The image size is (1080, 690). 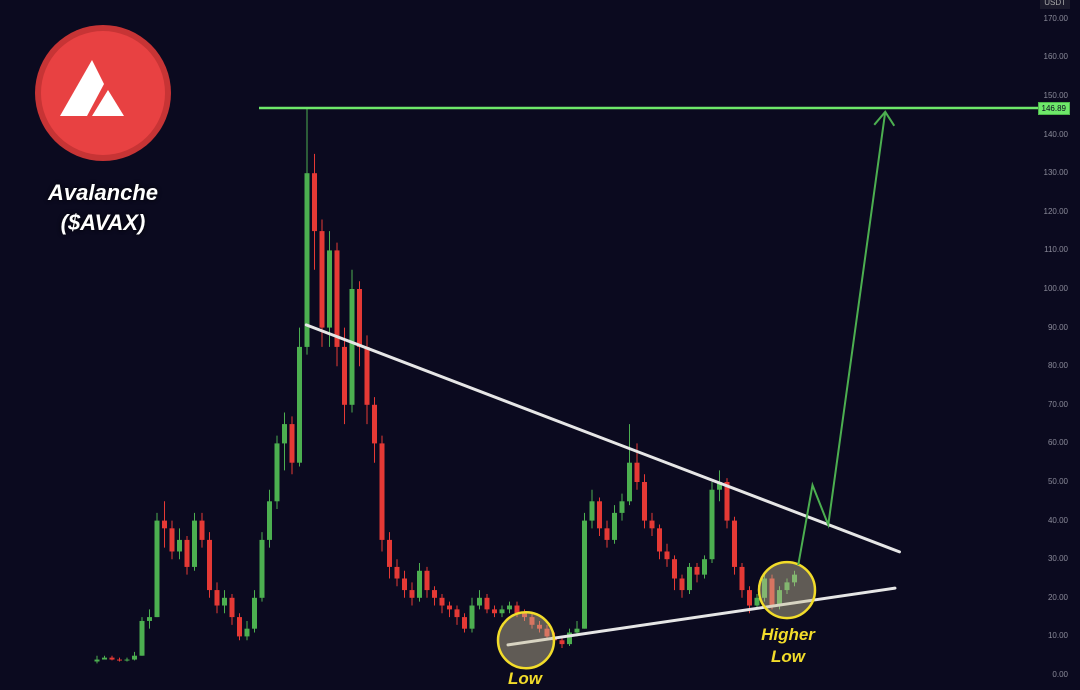 I want to click on annotation-higher-low: Higher Low, so click(x=788, y=645).